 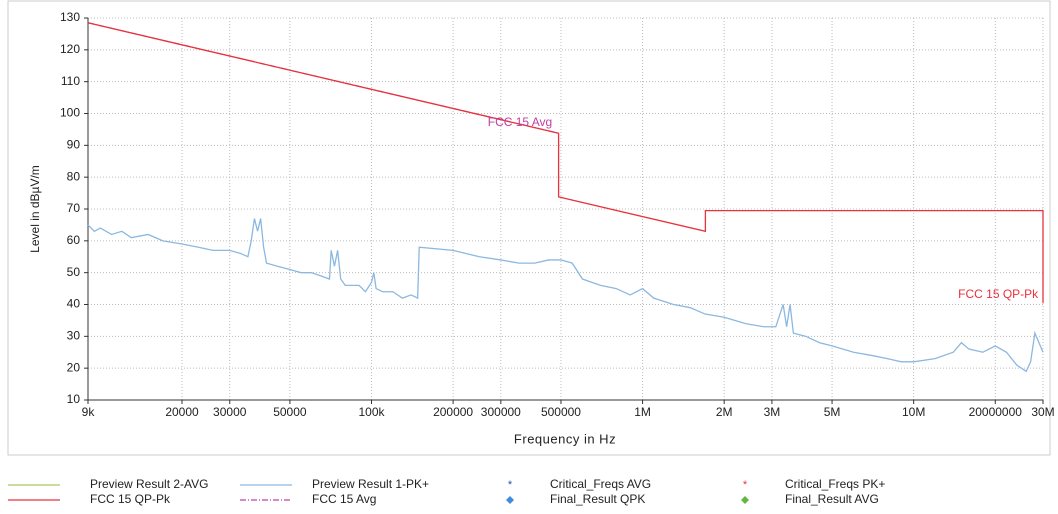 I want to click on annotation: FCC 15 QP-Pk, so click(x=998, y=294).